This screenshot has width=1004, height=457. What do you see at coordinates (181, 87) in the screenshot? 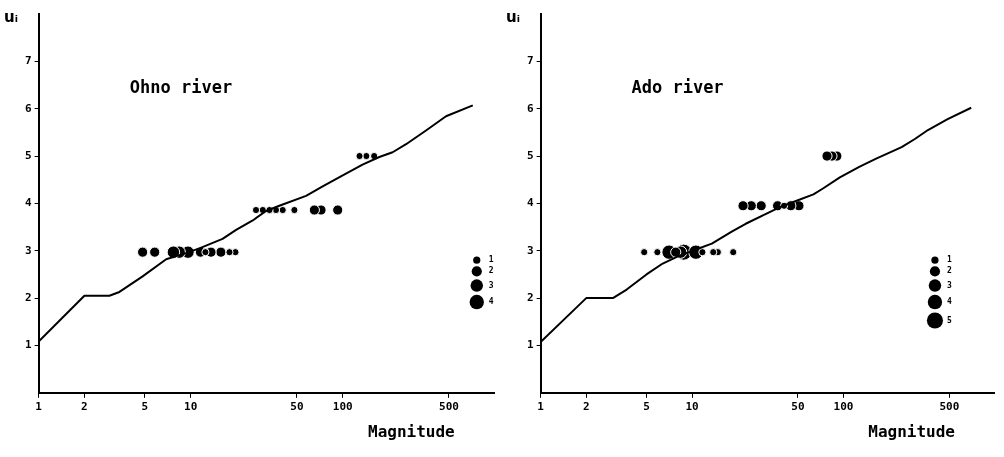
I see `annotation: Ohno river` at bounding box center [181, 87].